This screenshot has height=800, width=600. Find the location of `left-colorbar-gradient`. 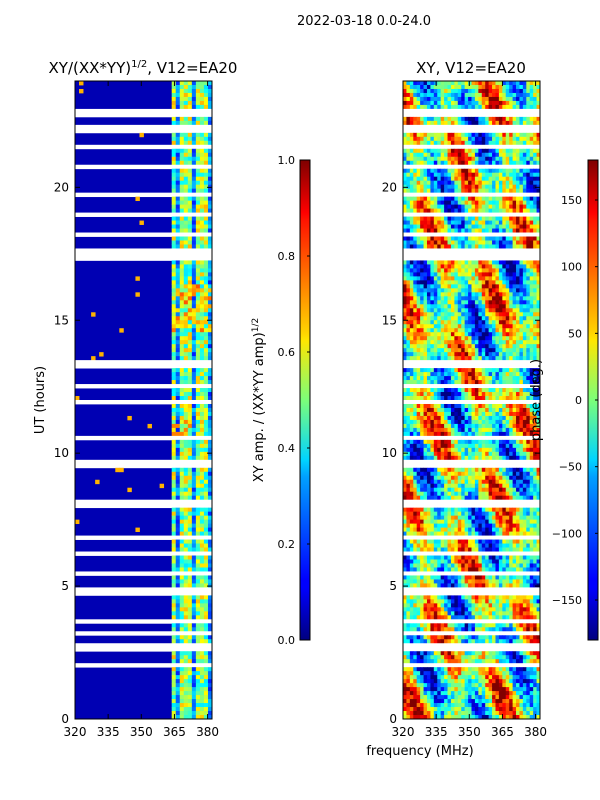

left-colorbar-gradient is located at coordinates (305, 400).